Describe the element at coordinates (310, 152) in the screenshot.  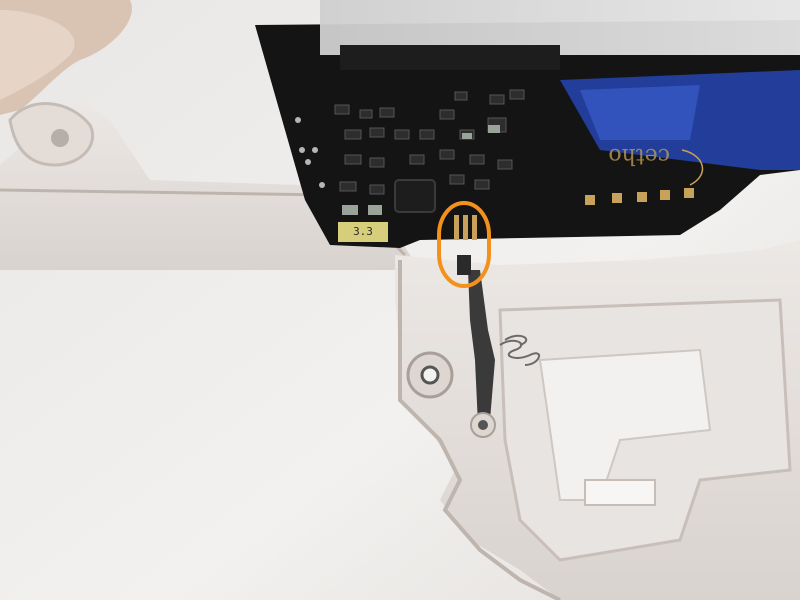
I see `pcb-edge-pads` at that location.